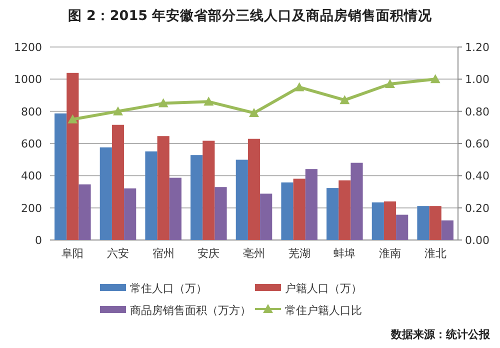 This screenshot has height=348, width=500. Describe the element at coordinates (31, 144) in the screenshot. I see `y-tick-label: 600` at that location.